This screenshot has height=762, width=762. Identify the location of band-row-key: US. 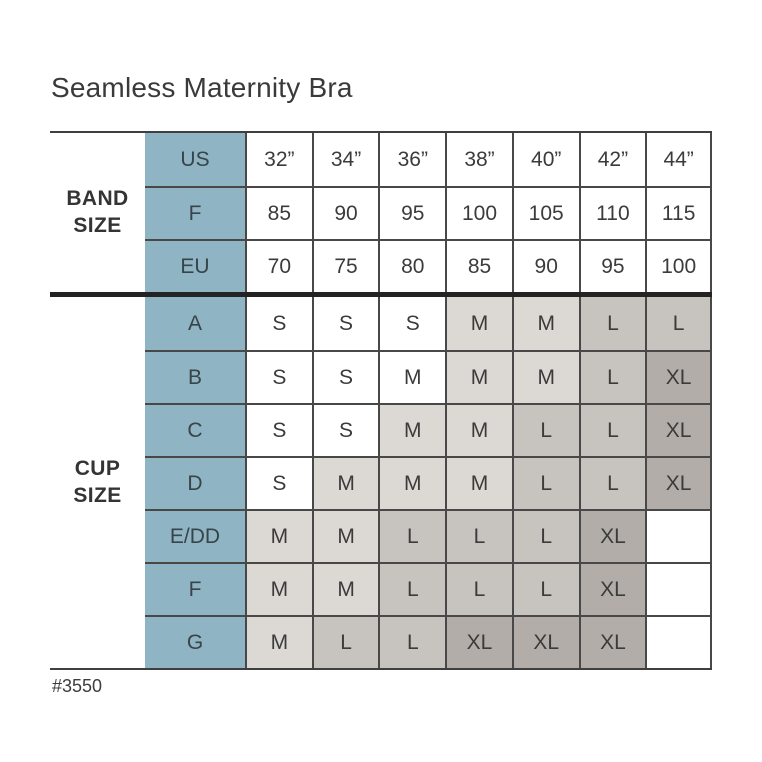
(195, 159).